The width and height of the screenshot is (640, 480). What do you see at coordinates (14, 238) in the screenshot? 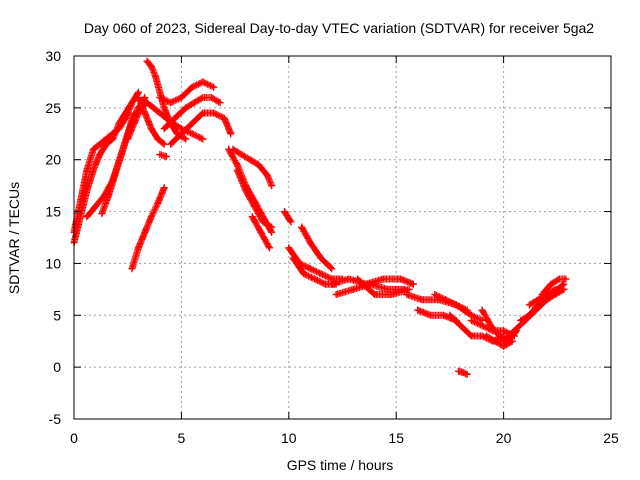
I see `y-axis-label: SDTVAR / TECUs` at bounding box center [14, 238].